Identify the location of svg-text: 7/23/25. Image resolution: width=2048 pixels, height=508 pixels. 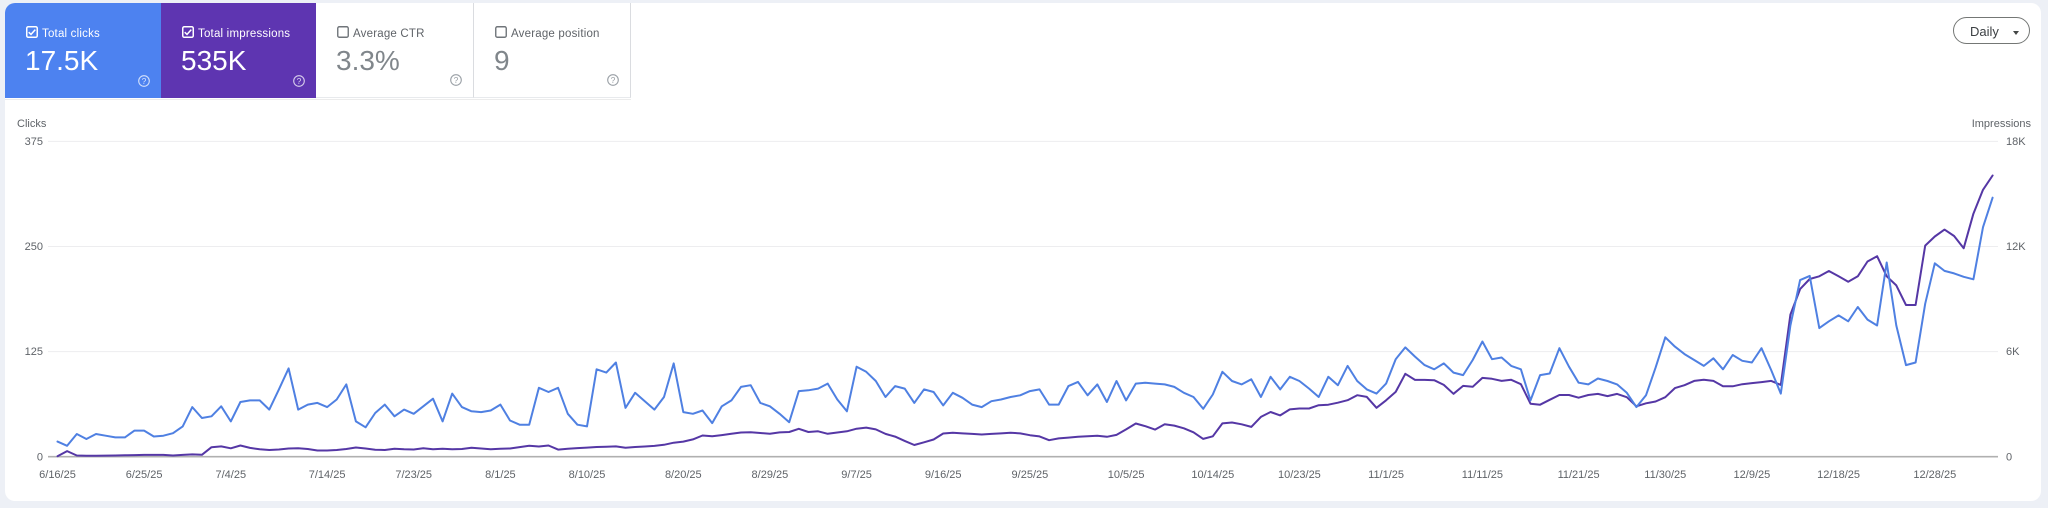
(413, 475).